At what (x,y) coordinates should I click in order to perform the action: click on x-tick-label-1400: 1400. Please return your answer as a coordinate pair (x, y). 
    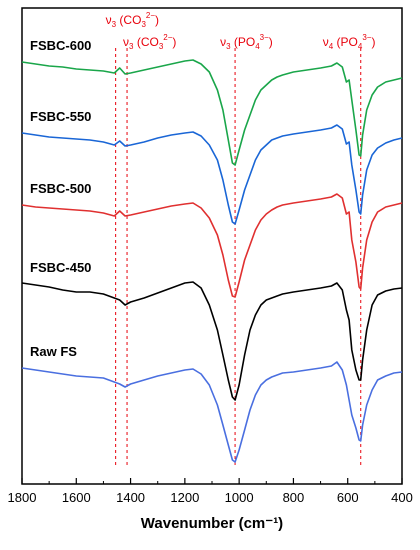
    Looking at the image, I should click on (130, 497).